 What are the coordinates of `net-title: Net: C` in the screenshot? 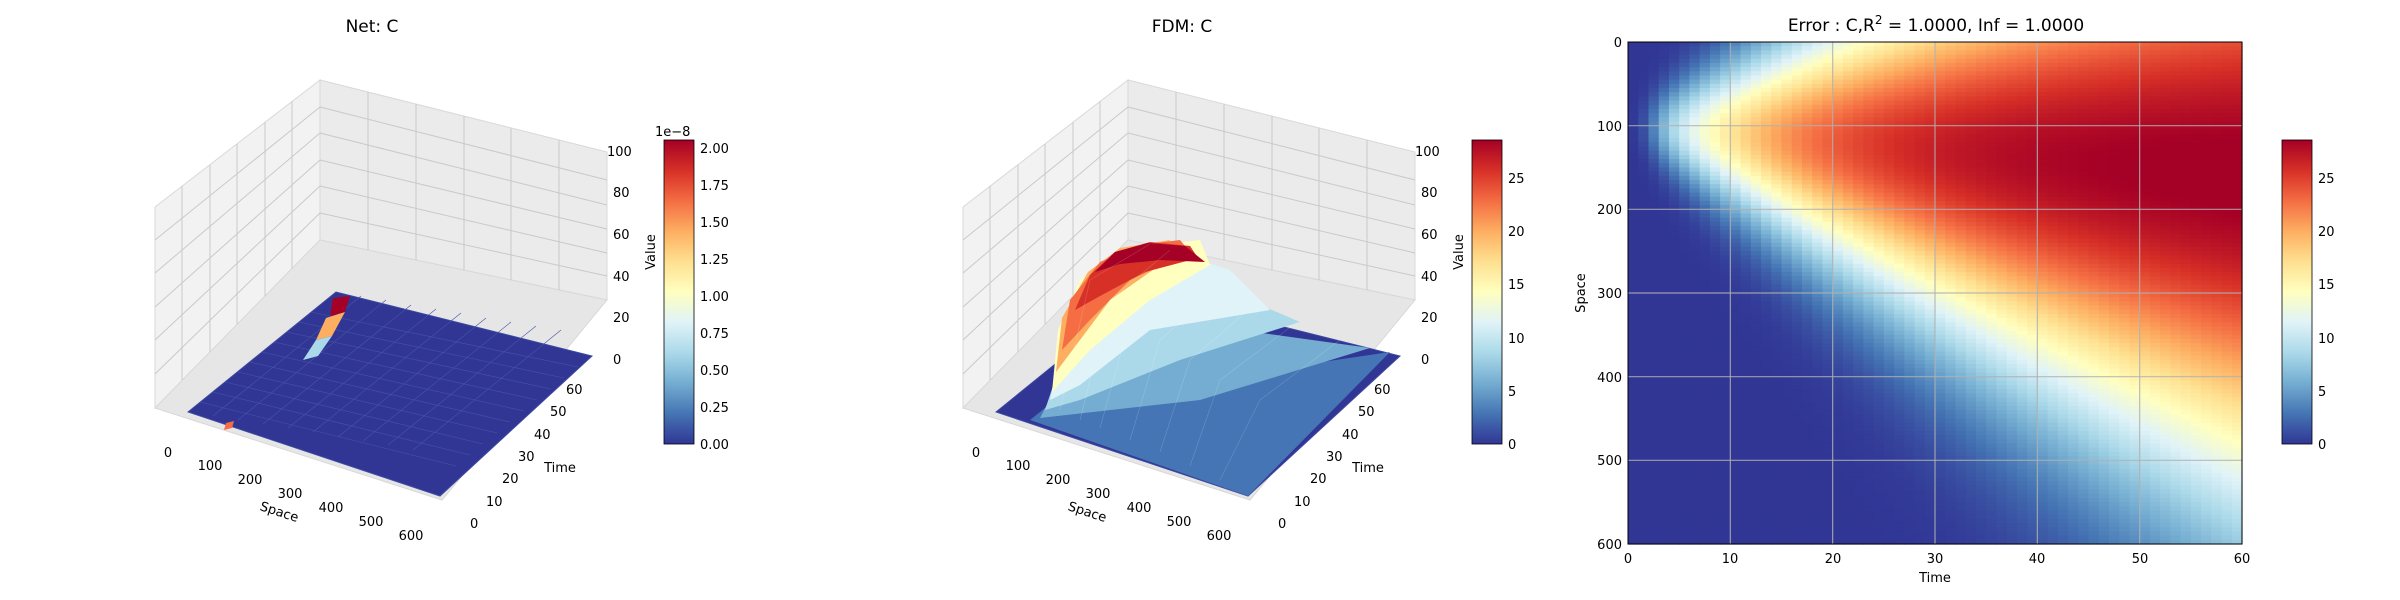 It's located at (372, 27).